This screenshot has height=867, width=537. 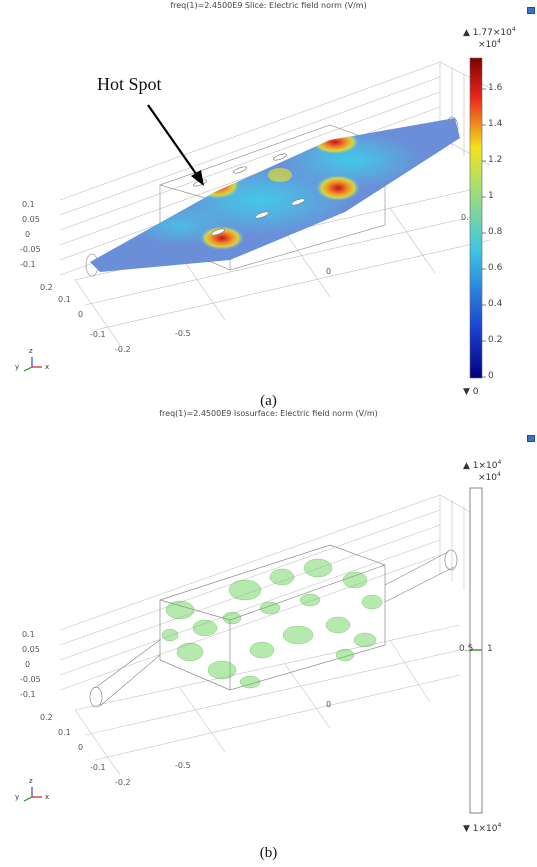 I want to click on panel-a-colorbar-ticks, so click(x=484, y=233).